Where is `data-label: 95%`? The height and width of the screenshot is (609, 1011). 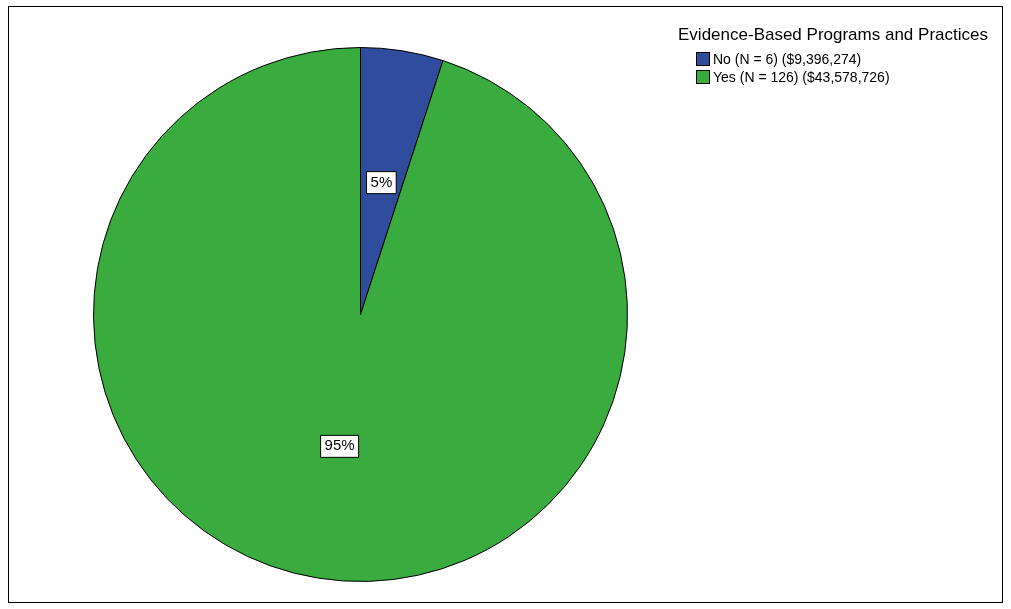 data-label: 95% is located at coordinates (339, 445).